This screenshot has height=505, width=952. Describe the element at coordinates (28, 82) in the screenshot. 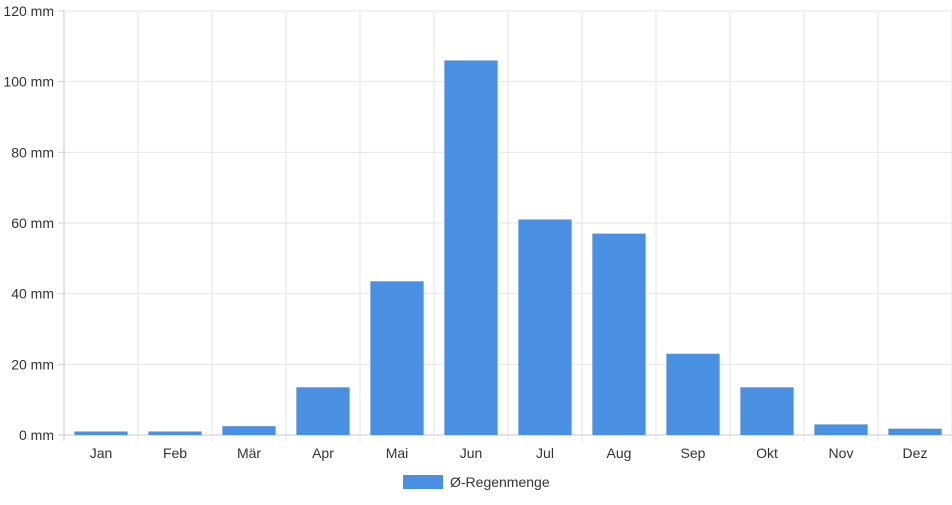

I see `y-tick-label: 100 mm` at that location.